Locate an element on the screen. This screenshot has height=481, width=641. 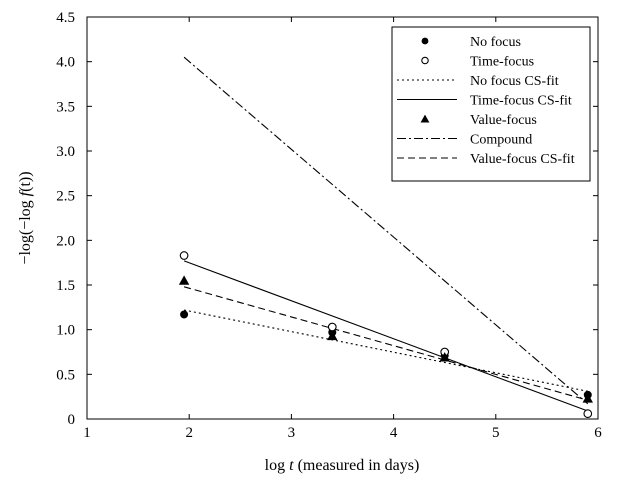
legend-label-value-focus-cs-fit: Value-focus CS-fit is located at coordinates (522, 159).